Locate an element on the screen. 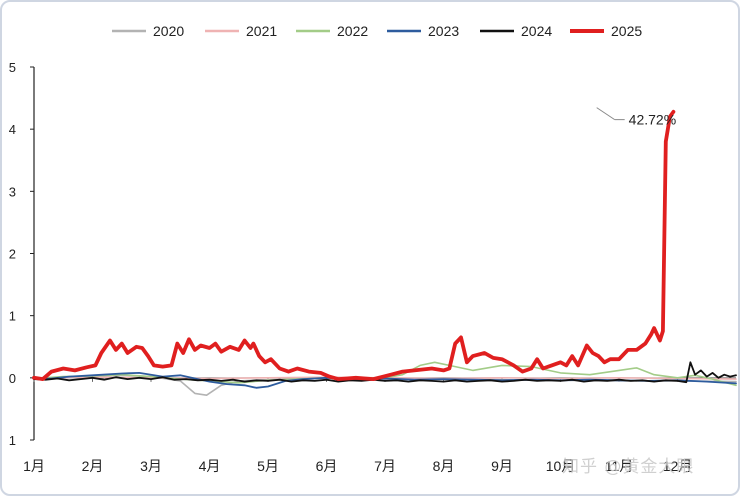 The image size is (746, 500). x-tick-label: 10月 is located at coordinates (561, 466).